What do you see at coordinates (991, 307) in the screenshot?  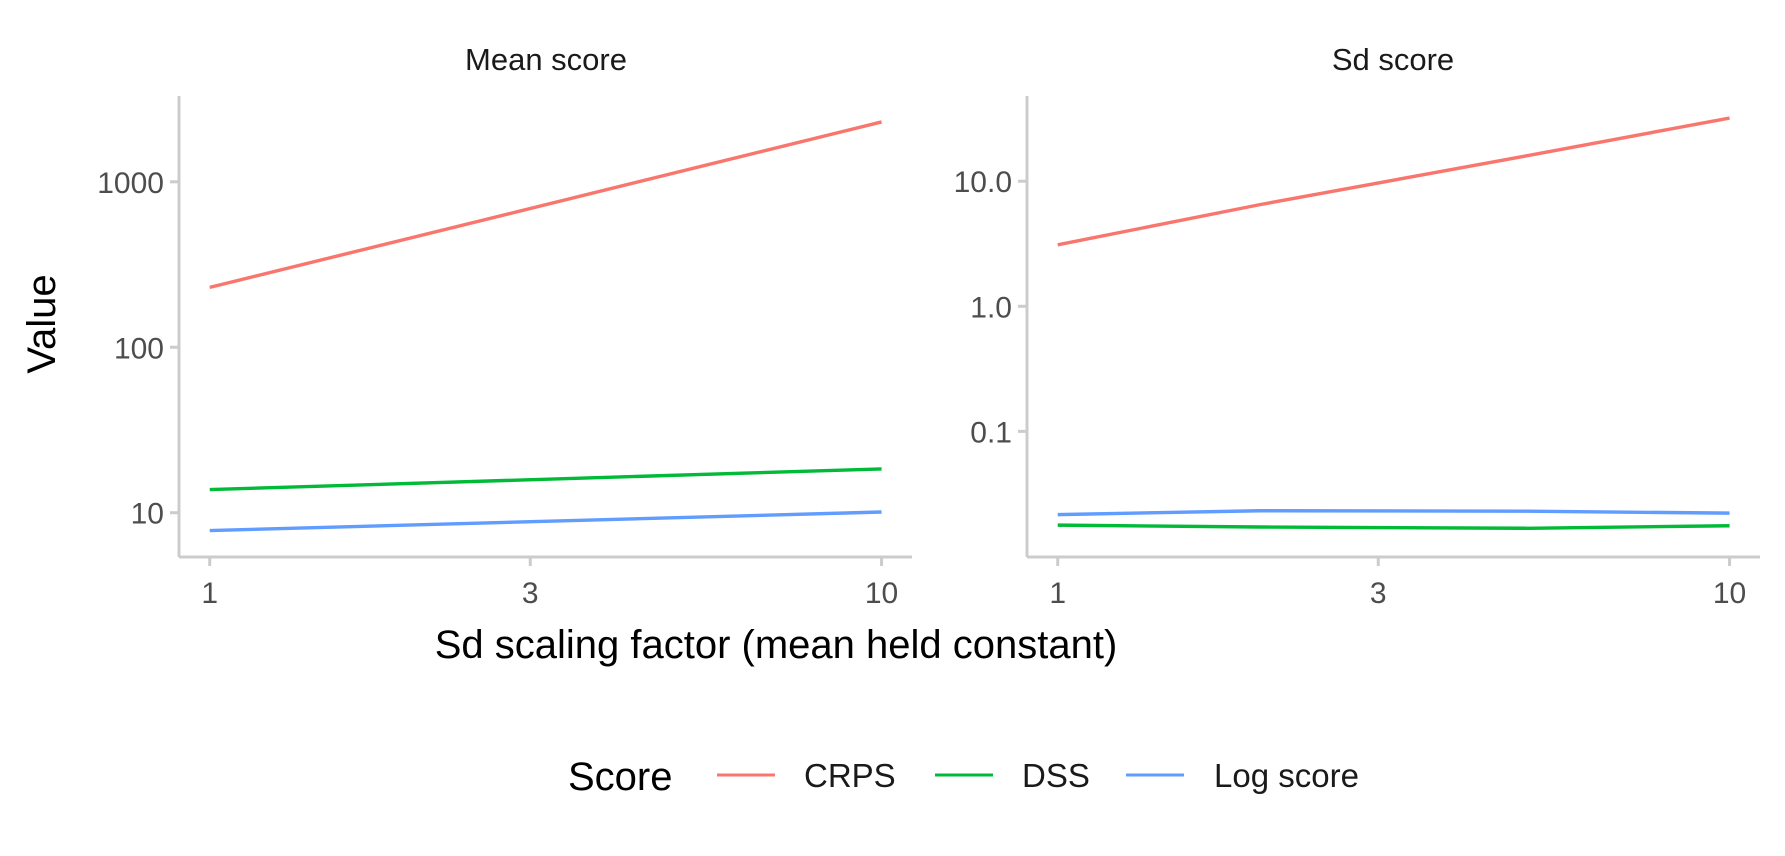 I see `y-tick-label: 1.0` at bounding box center [991, 307].